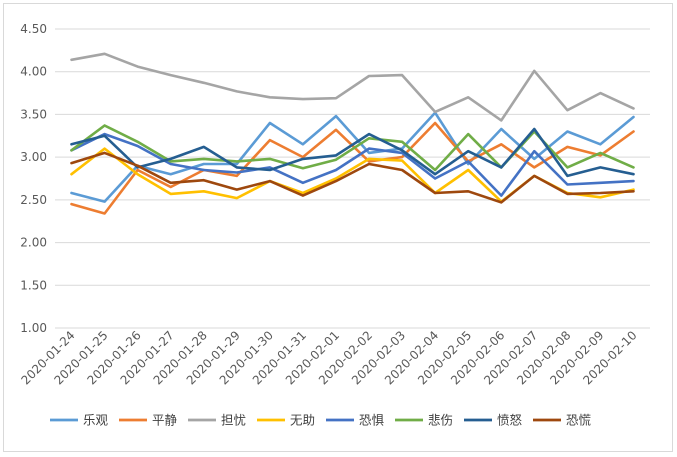 Image resolution: width=677 pixels, height=457 pixels. I want to click on y-tick-label: 4.00, so click(33, 72).